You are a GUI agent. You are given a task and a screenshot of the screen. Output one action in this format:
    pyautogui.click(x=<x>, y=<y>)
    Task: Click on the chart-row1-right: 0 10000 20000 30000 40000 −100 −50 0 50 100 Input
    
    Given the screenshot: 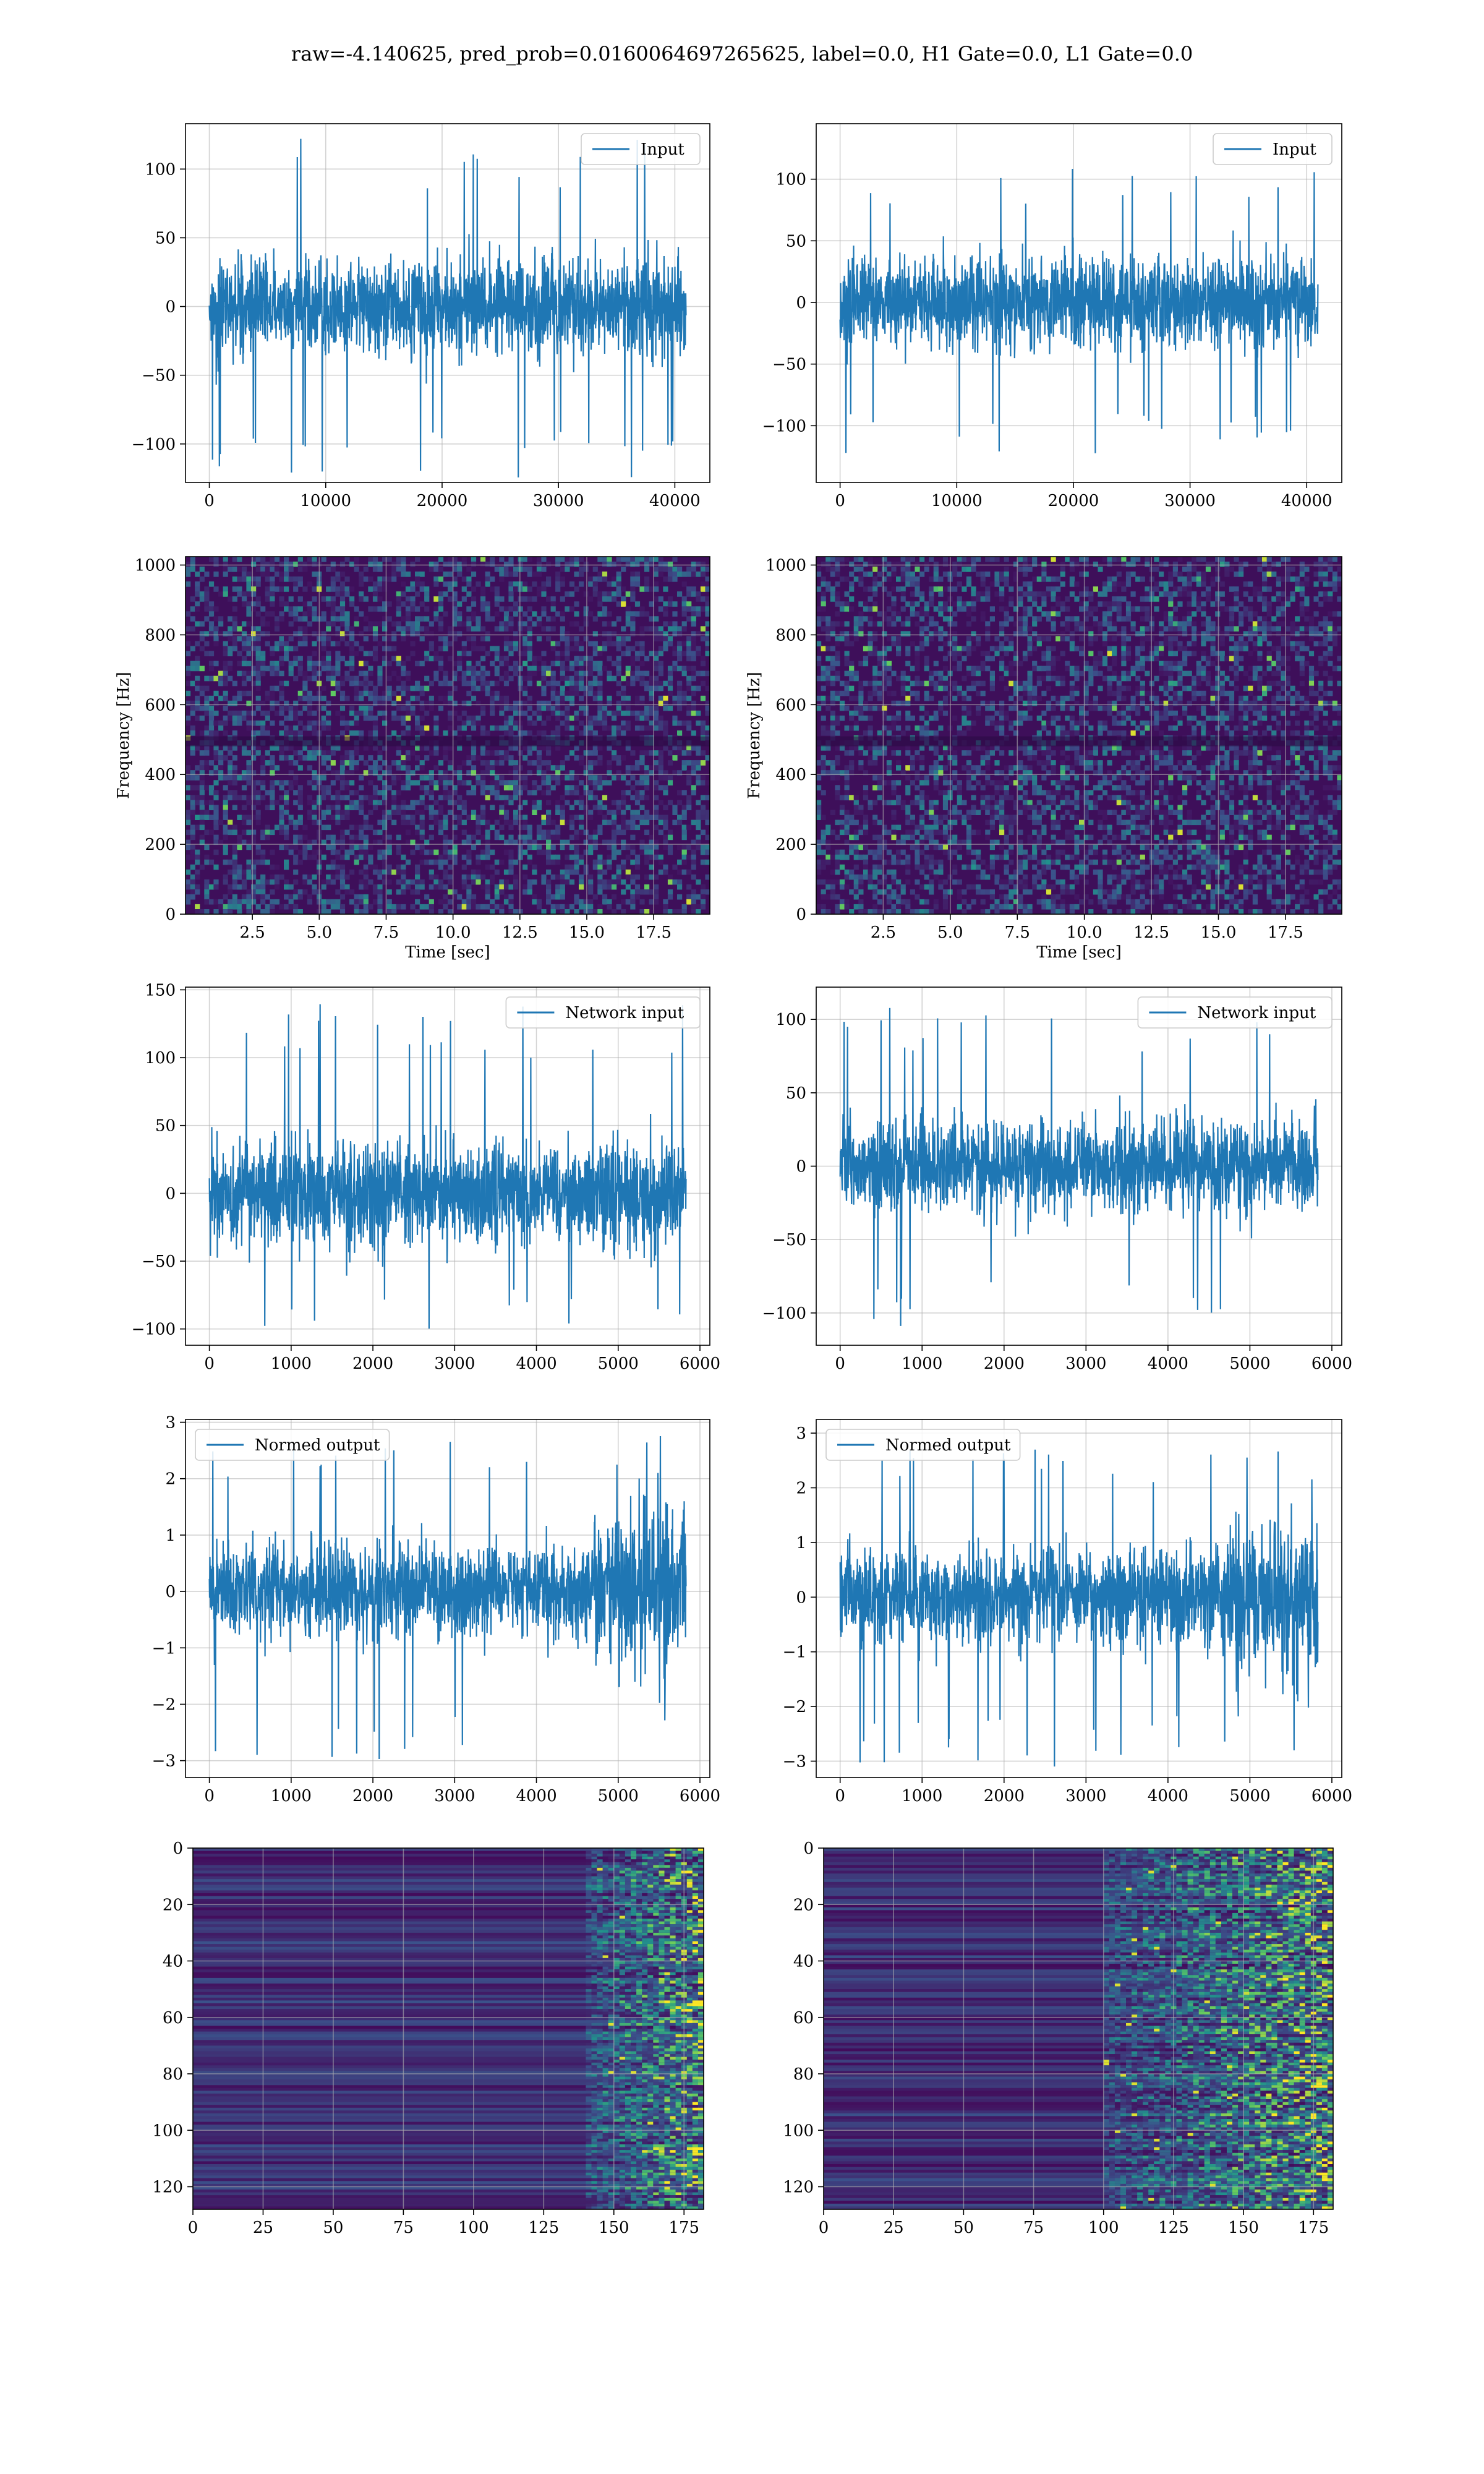 What is the action you would take?
    pyautogui.click(x=1052, y=316)
    